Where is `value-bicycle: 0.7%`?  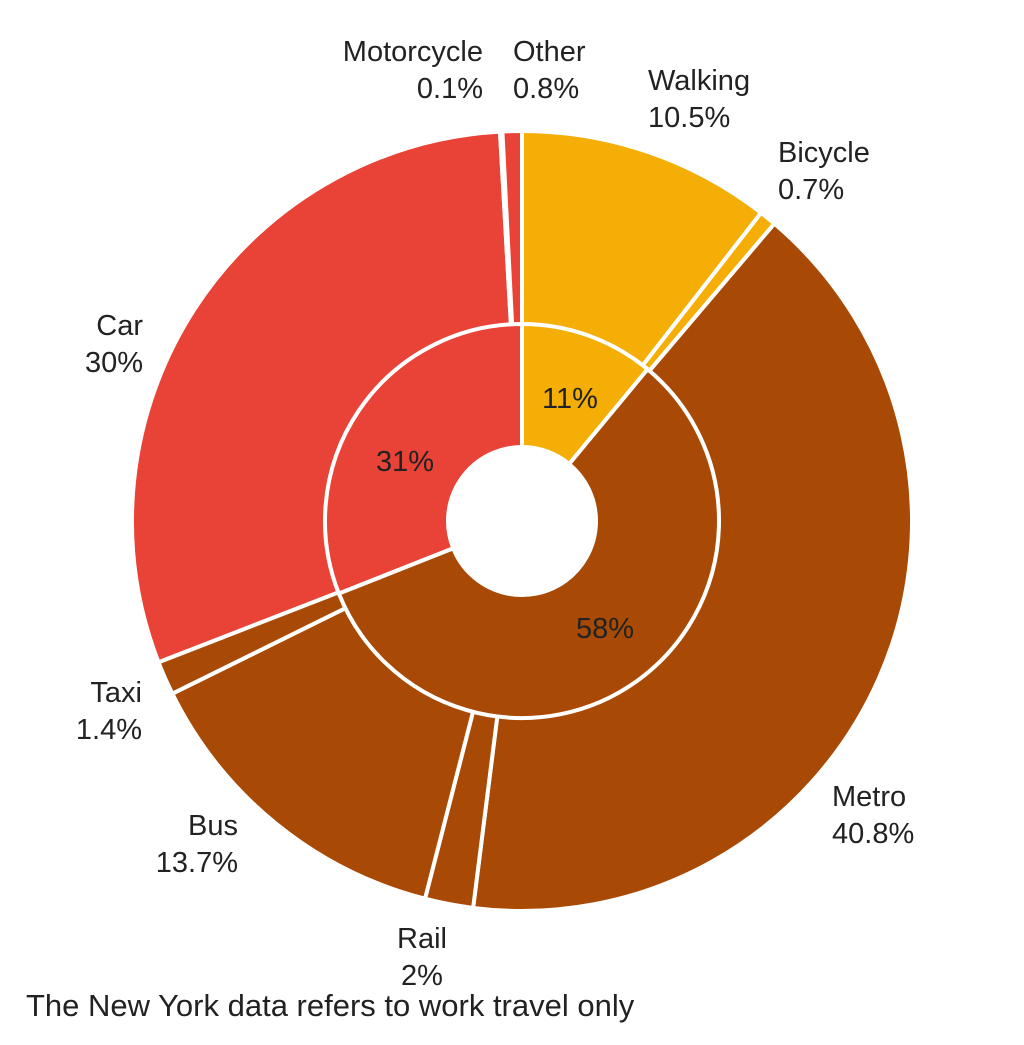
value-bicycle: 0.7% is located at coordinates (811, 190).